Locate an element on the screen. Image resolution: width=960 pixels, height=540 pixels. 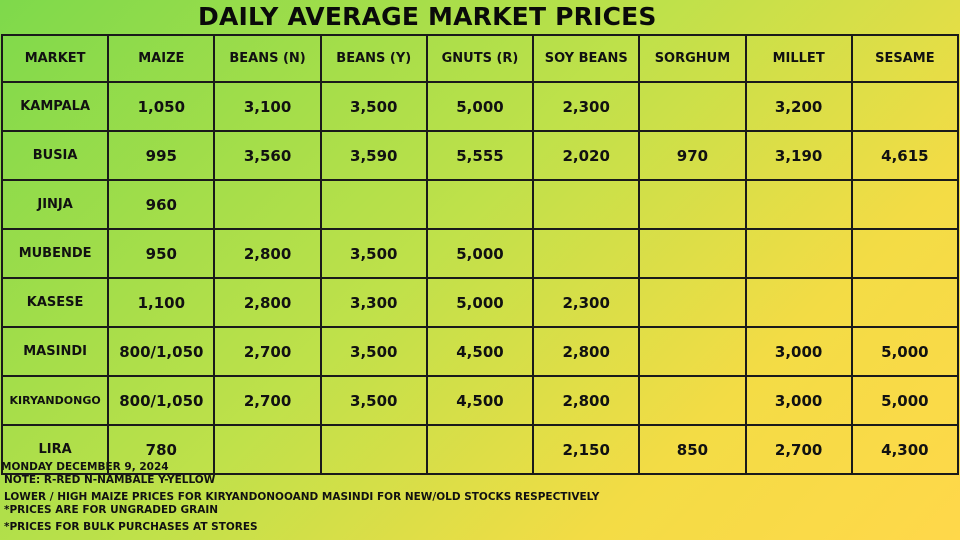
market-name-cell: KIRYANDONGO is located at coordinates (55, 400).